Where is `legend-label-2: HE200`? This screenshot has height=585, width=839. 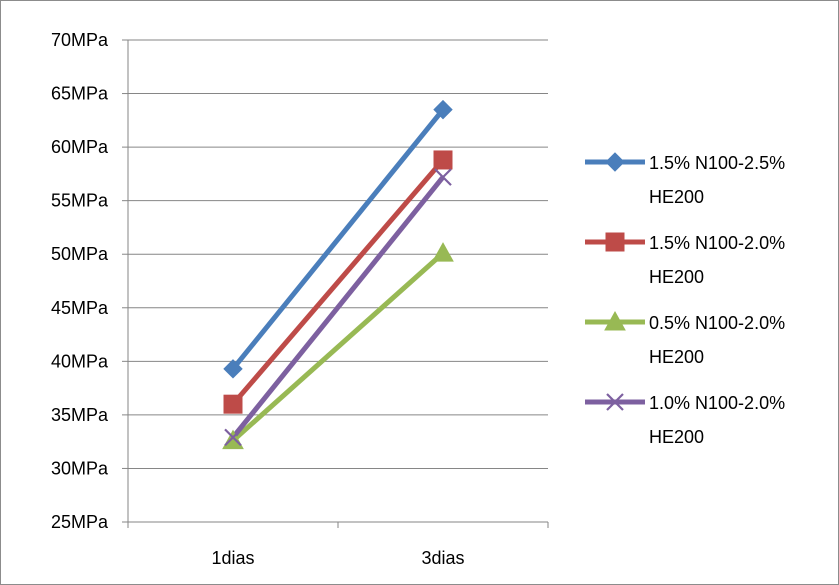
legend-label-2: HE200 is located at coordinates (676, 277).